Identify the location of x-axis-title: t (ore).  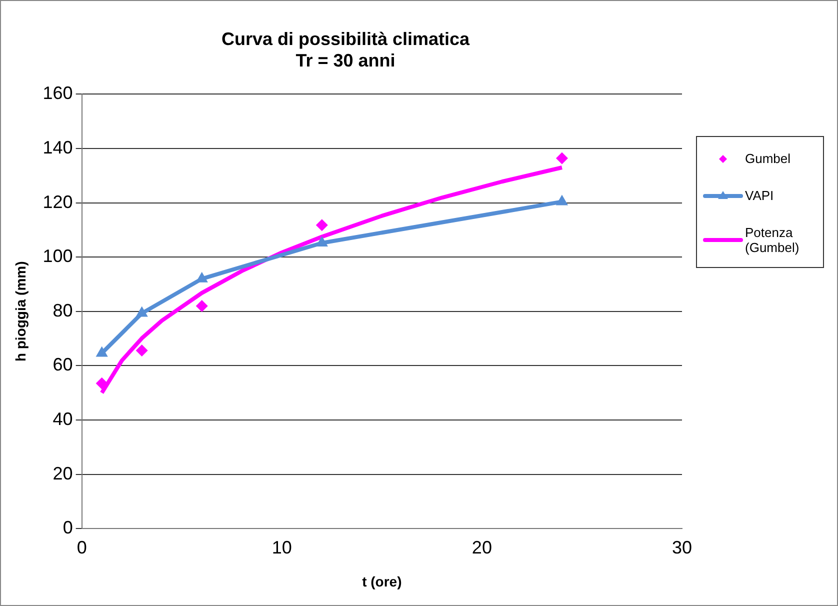
(382, 581).